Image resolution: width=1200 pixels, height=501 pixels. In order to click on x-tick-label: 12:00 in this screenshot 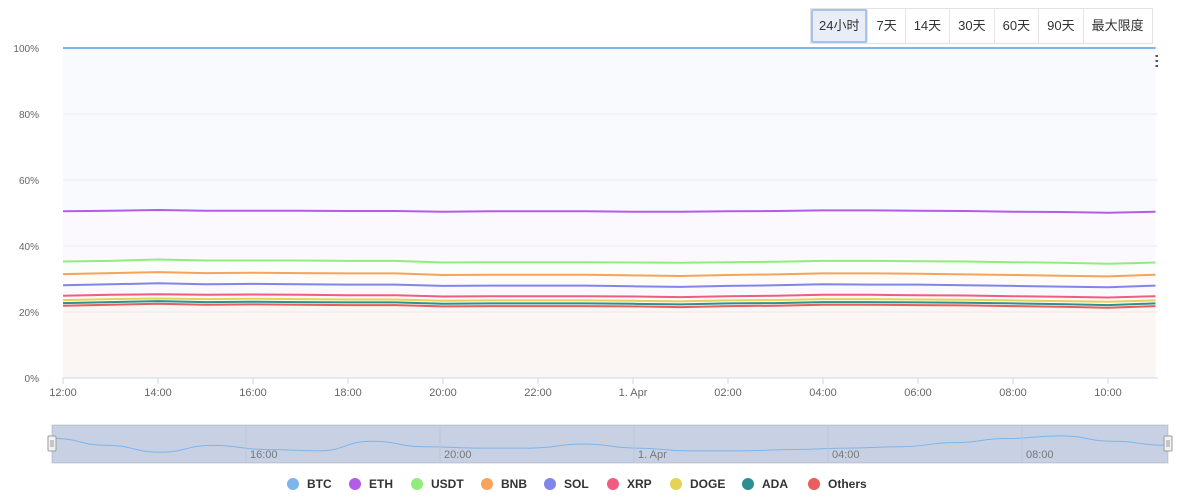, I will do `click(63, 393)`.